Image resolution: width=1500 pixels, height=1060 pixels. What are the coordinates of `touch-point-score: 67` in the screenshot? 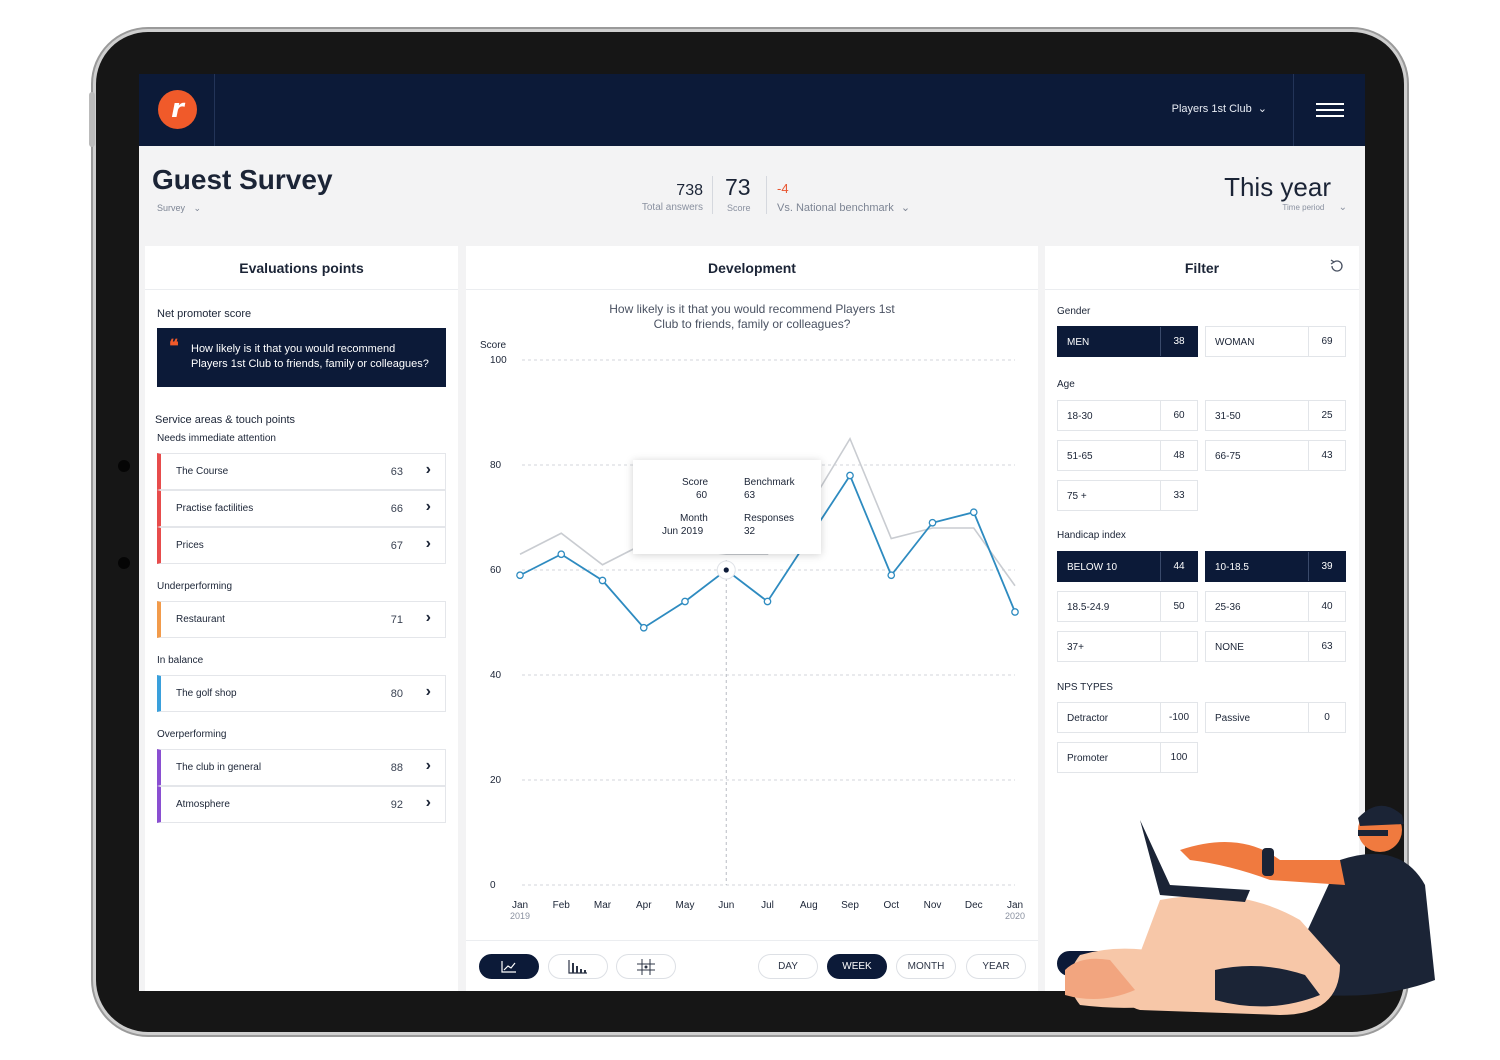 It's located at (396, 546).